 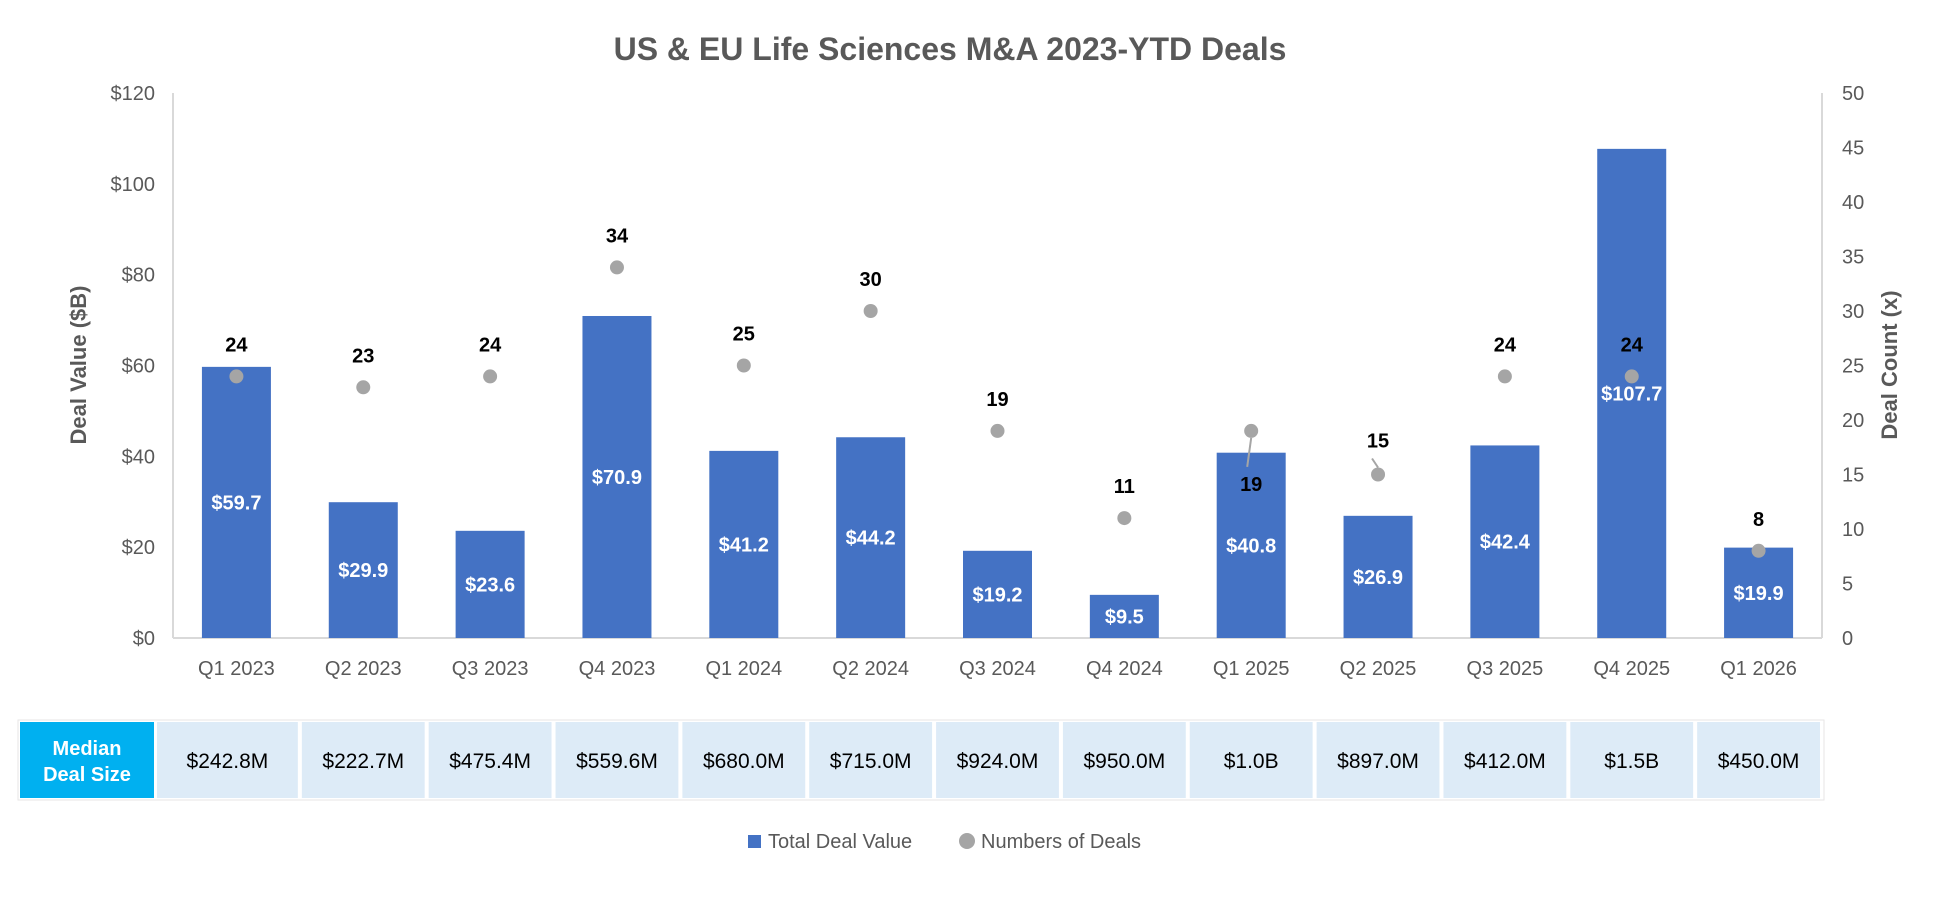 I want to click on deal-count-label: 34, so click(x=617, y=236).